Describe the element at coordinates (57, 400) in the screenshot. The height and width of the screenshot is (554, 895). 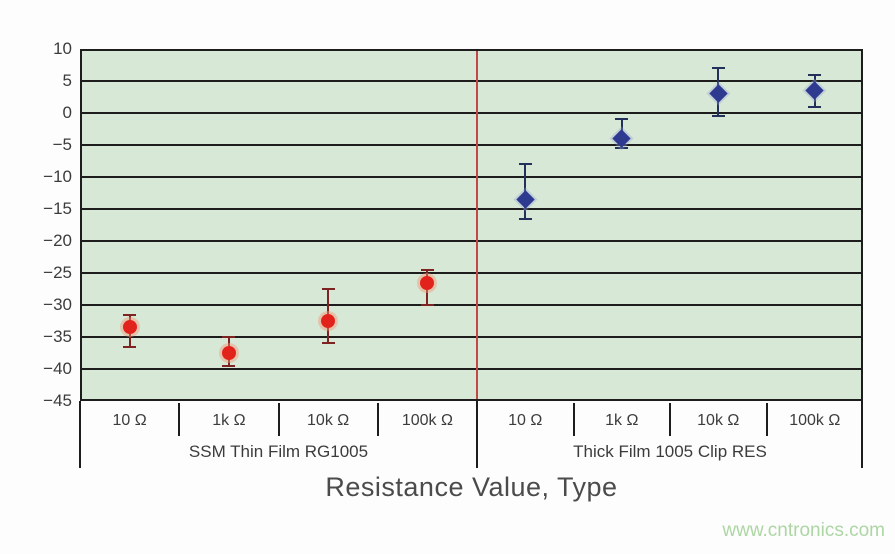
I see `y-tick-label: −45` at that location.